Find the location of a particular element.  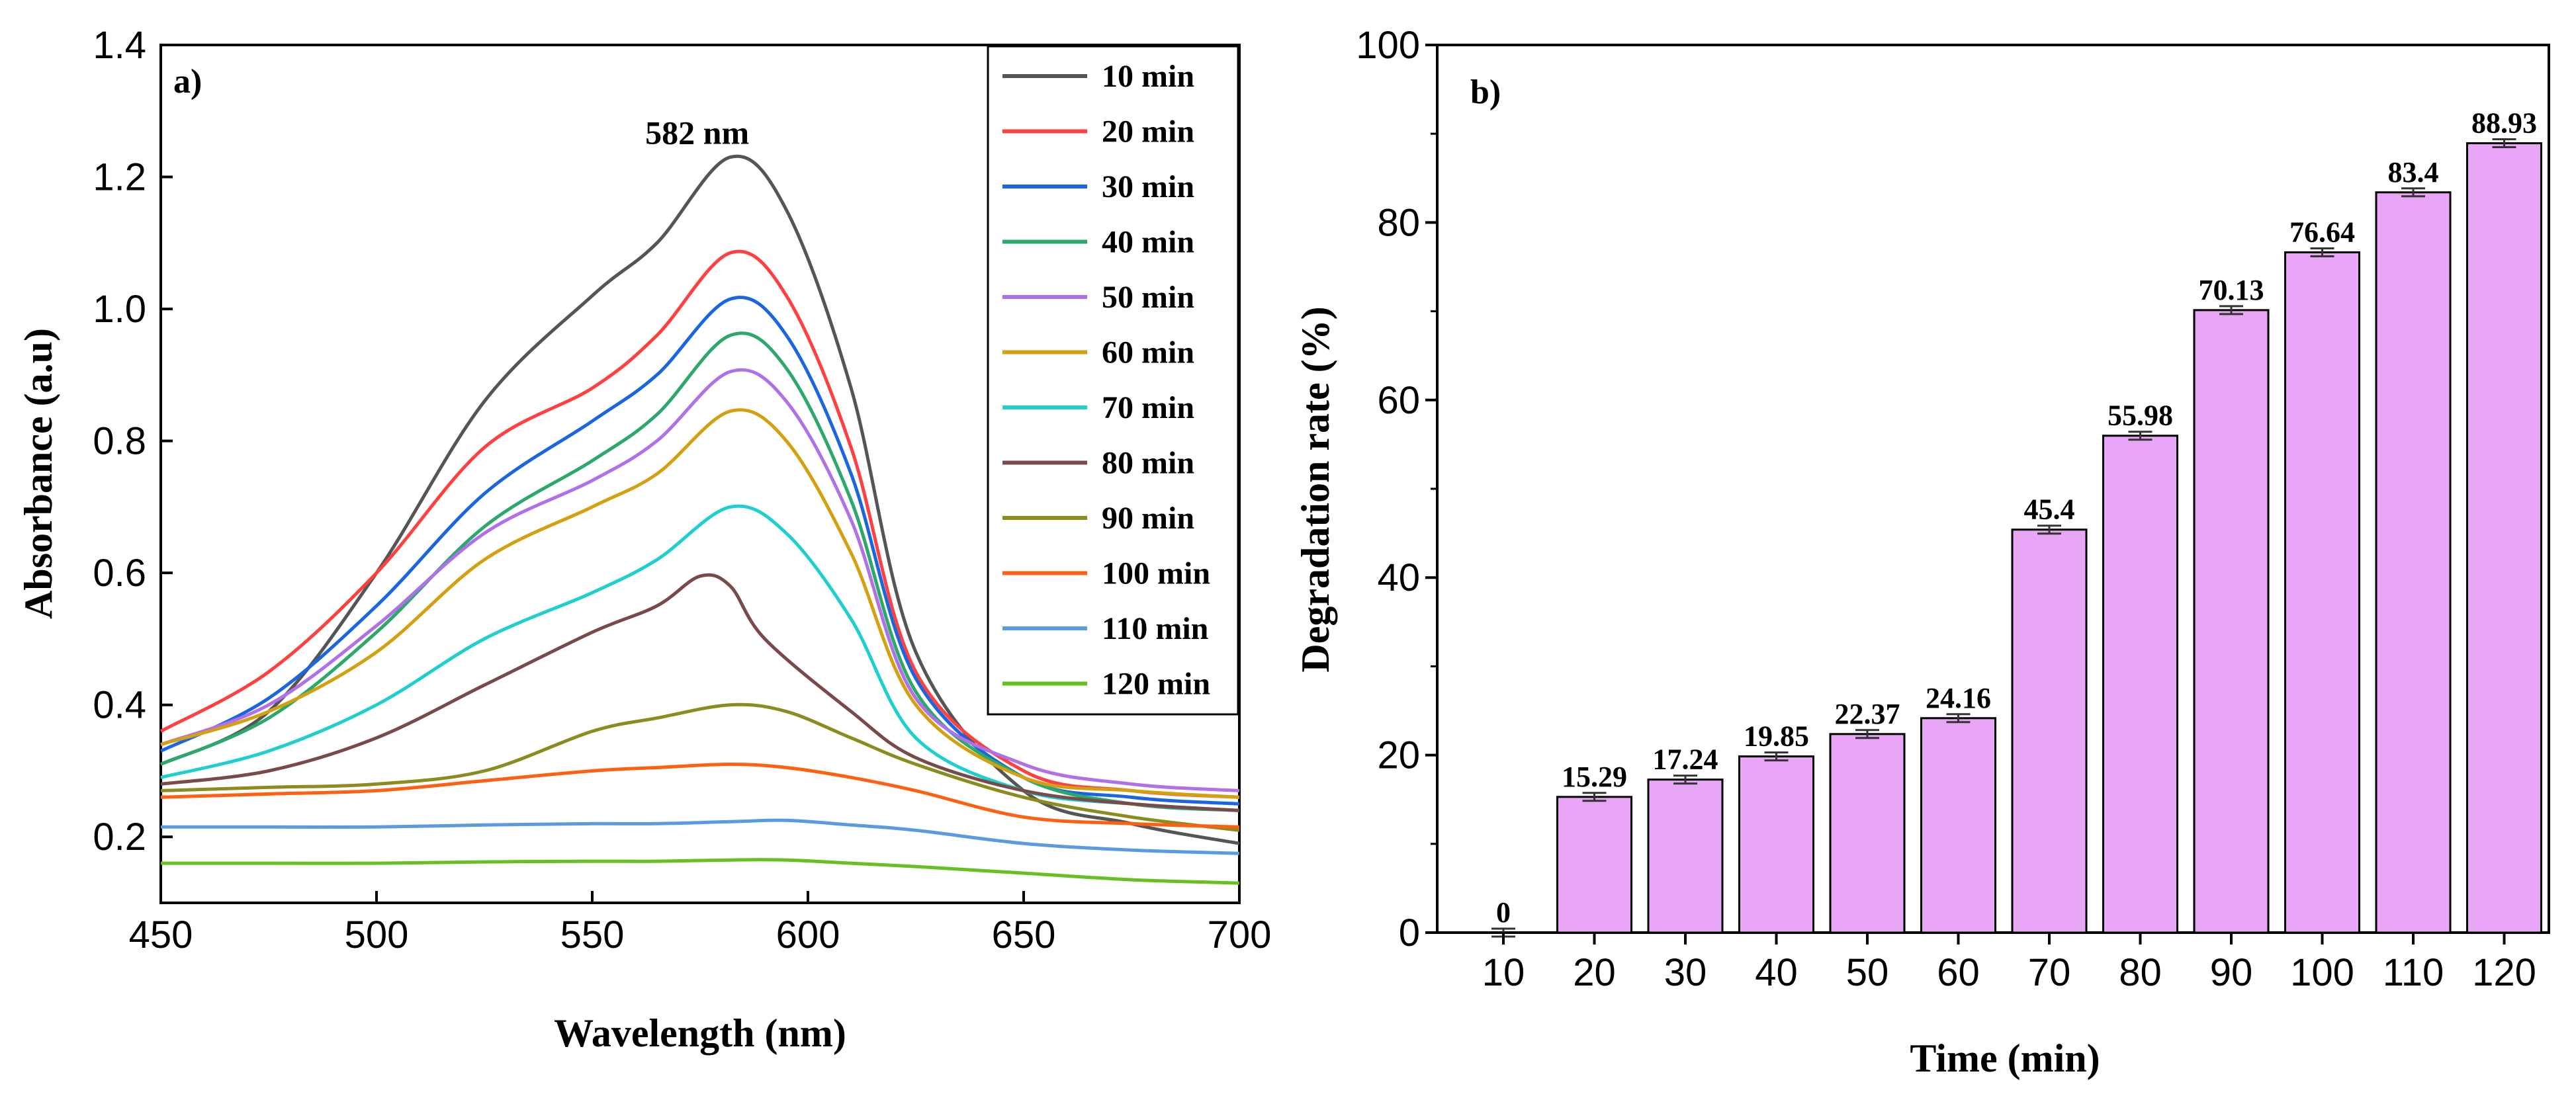

series-line-90-min is located at coordinates (700, 767).